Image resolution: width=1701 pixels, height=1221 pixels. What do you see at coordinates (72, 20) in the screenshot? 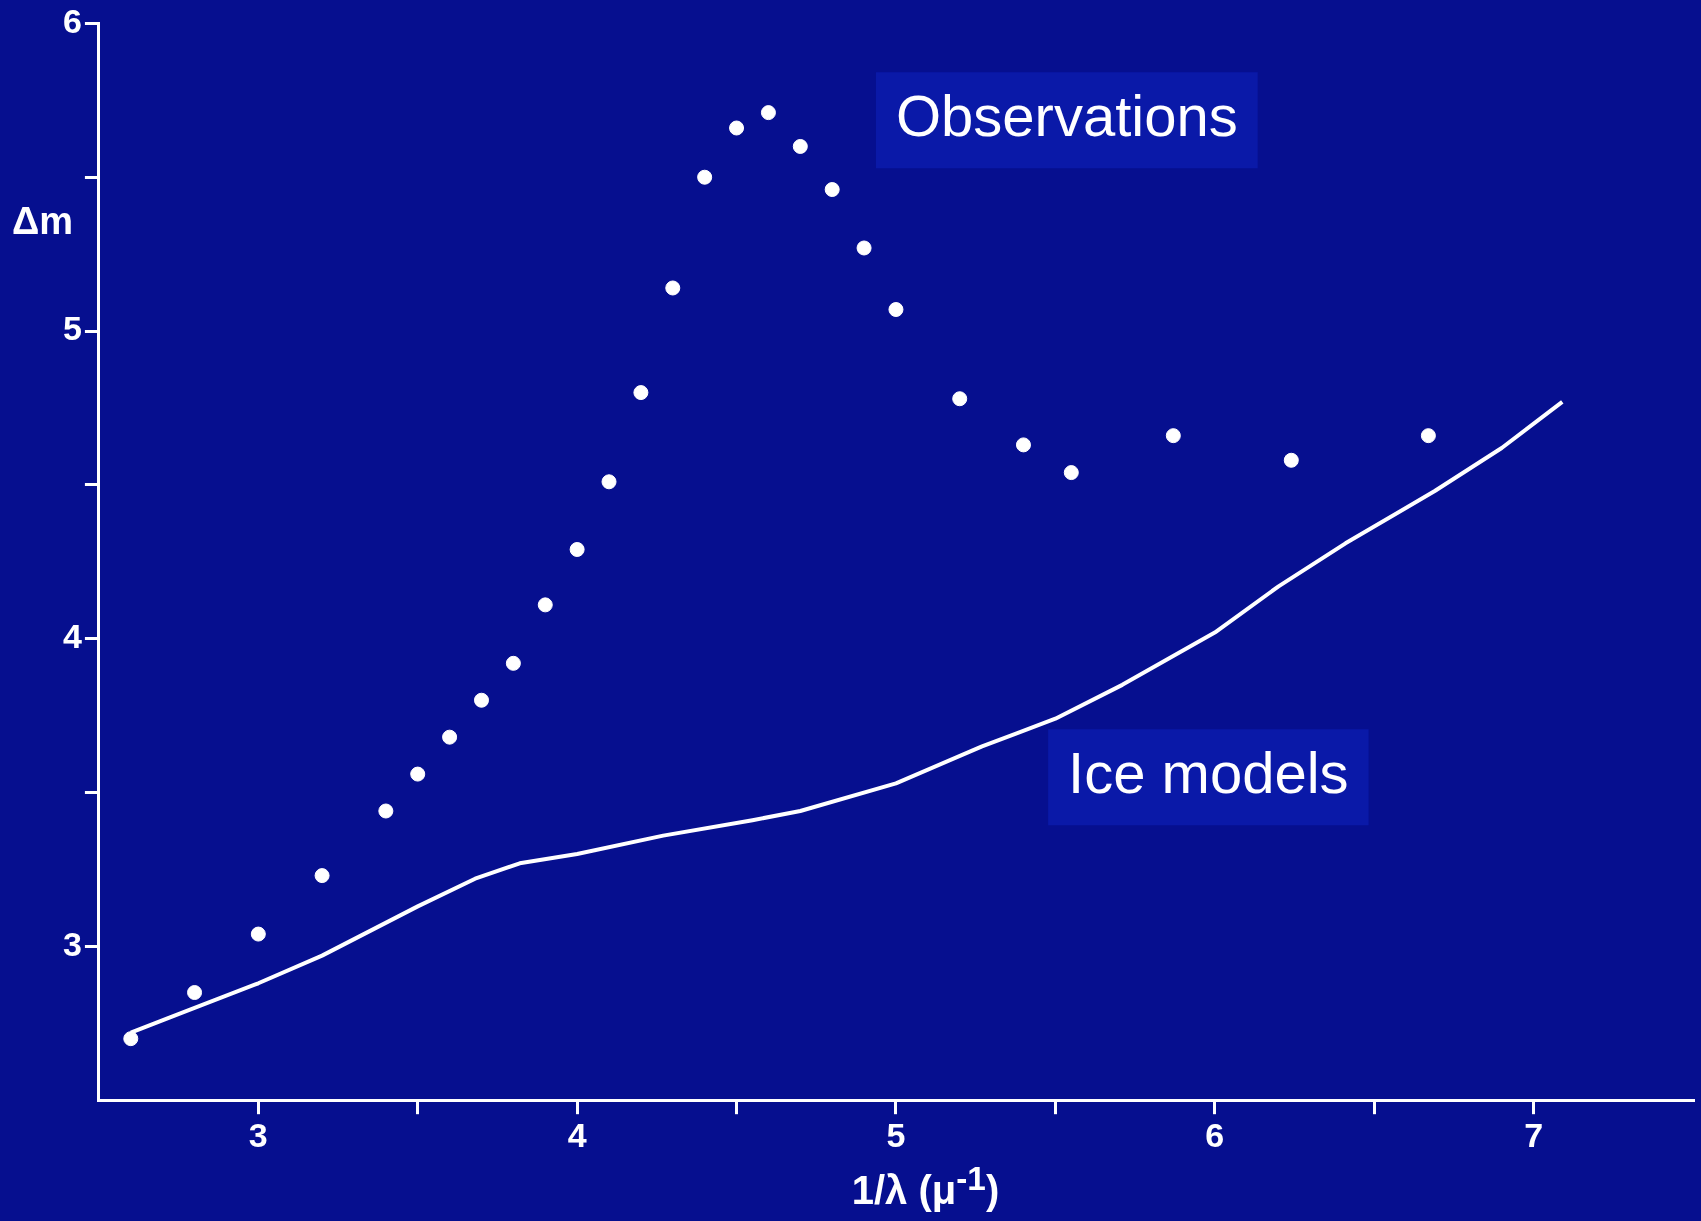
I see `y-tick-label: 6` at bounding box center [72, 20].